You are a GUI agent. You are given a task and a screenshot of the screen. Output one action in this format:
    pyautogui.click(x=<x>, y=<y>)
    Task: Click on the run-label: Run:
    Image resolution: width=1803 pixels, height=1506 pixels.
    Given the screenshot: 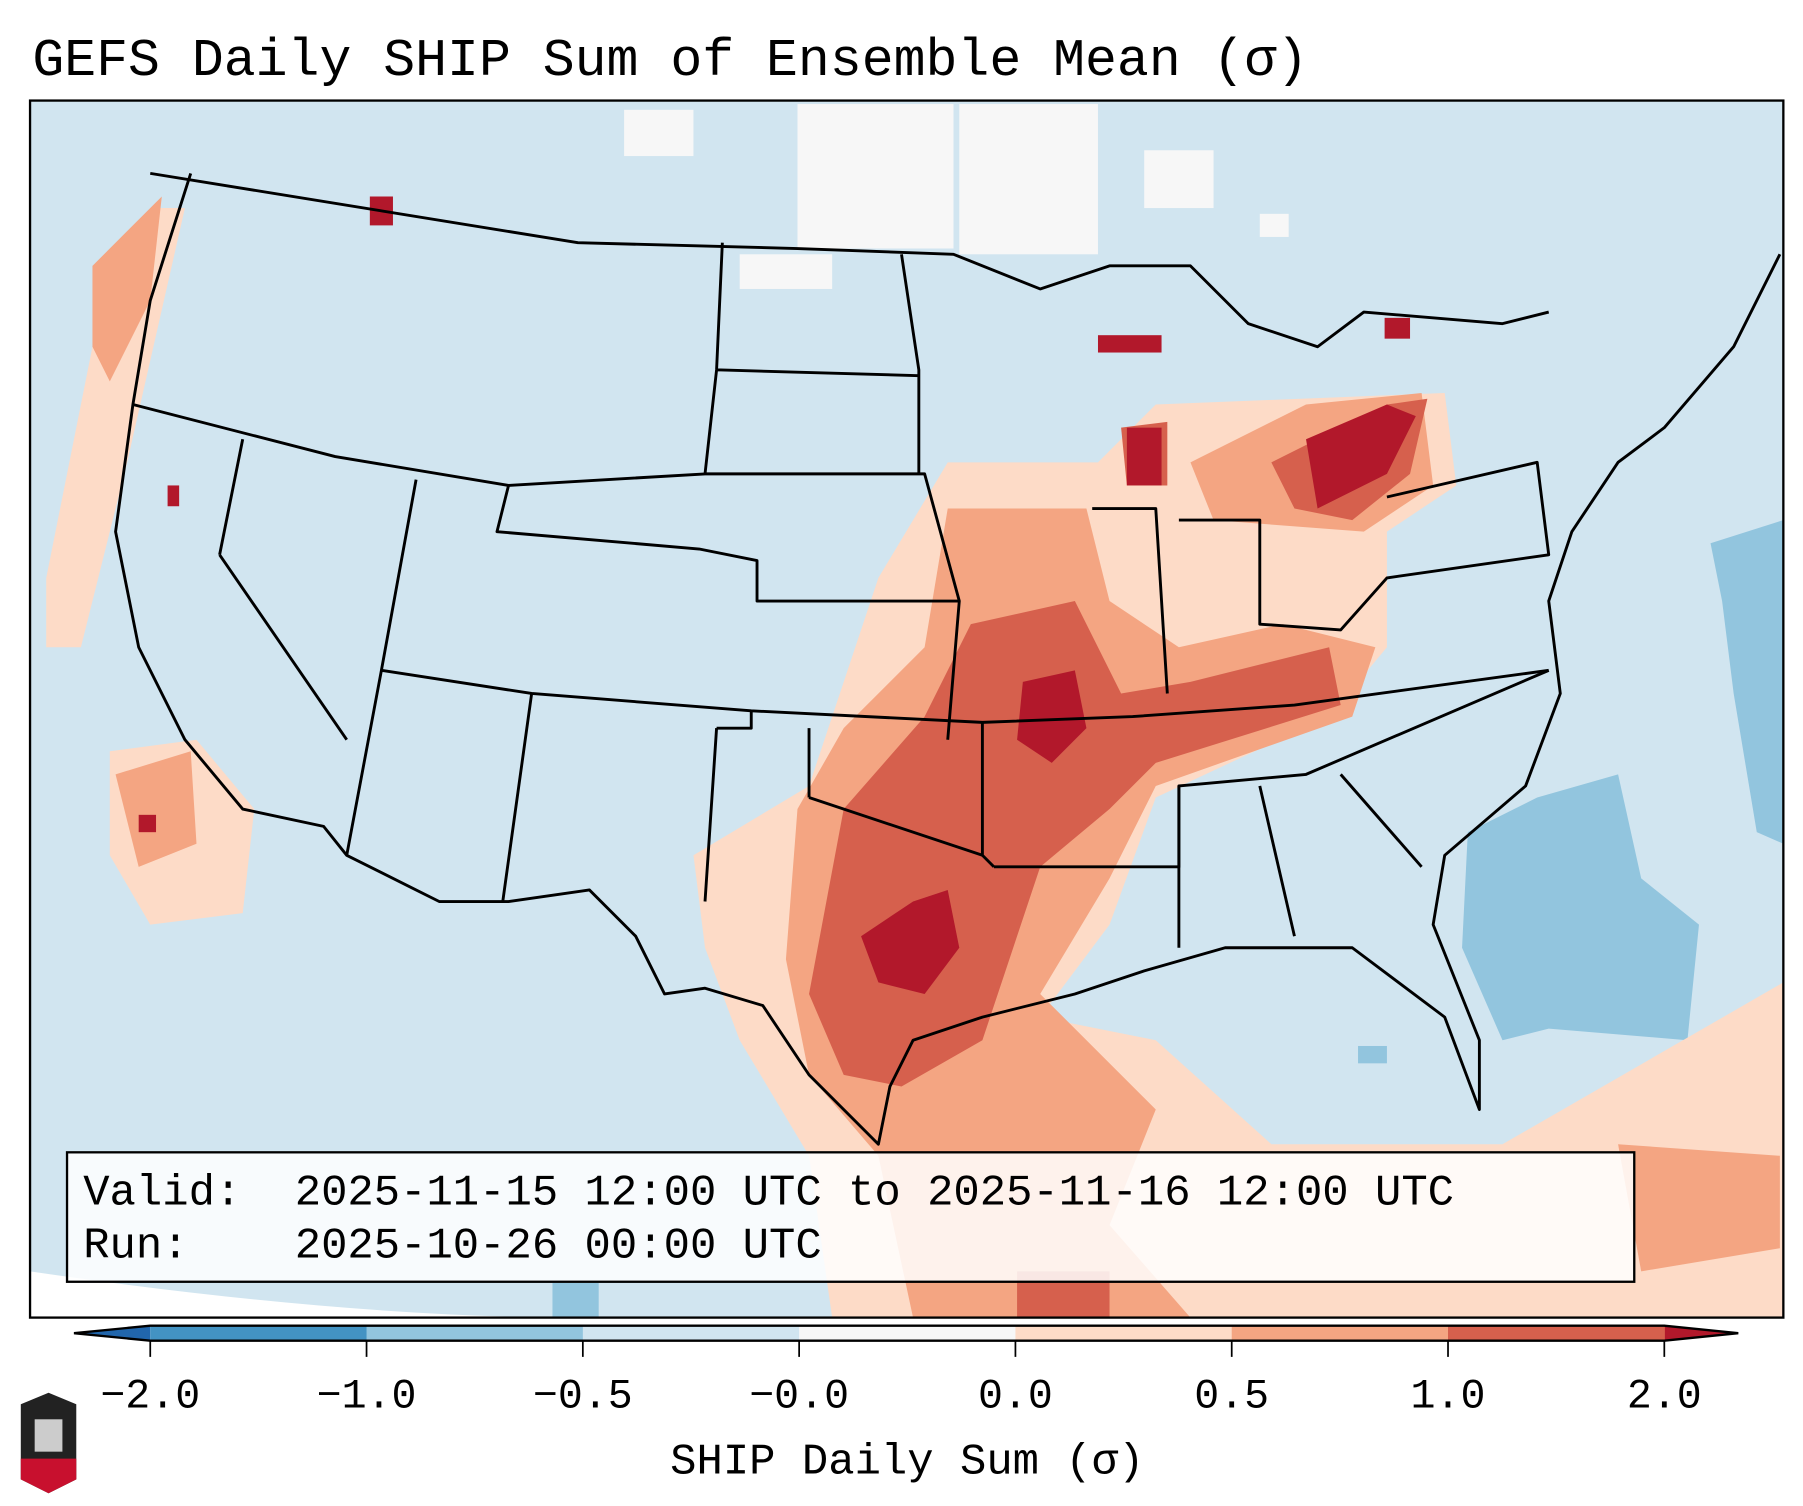 What is the action you would take?
    pyautogui.click(x=135, y=1246)
    